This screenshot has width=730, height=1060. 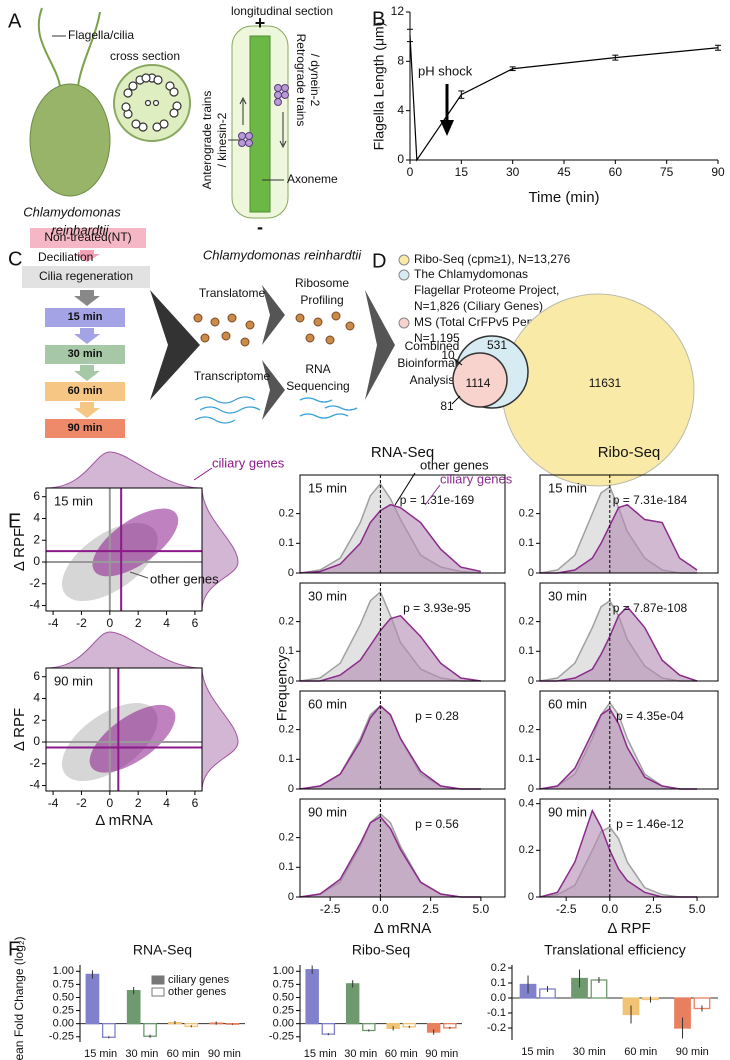 What do you see at coordinates (566, 909) in the screenshot?
I see `x-tick-label: -2.5` at bounding box center [566, 909].